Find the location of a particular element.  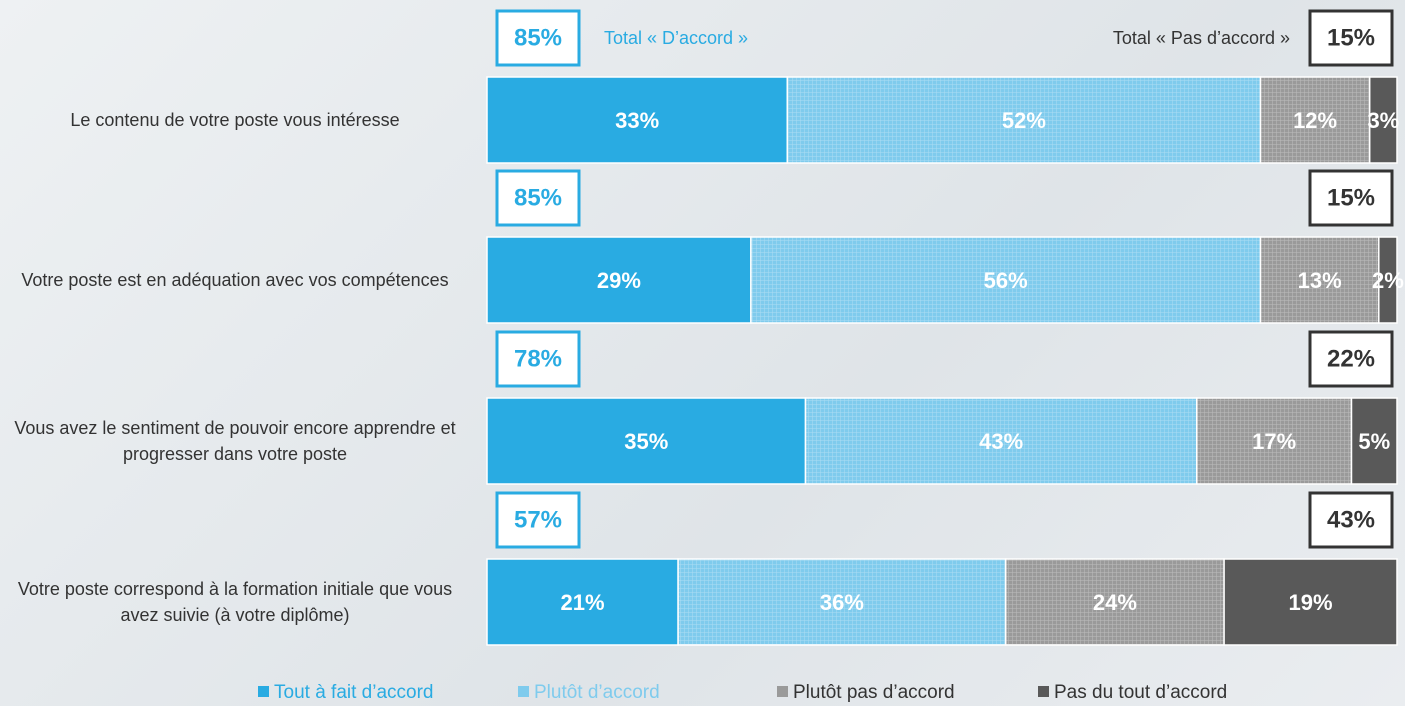

data-label: 19% is located at coordinates (1311, 602).